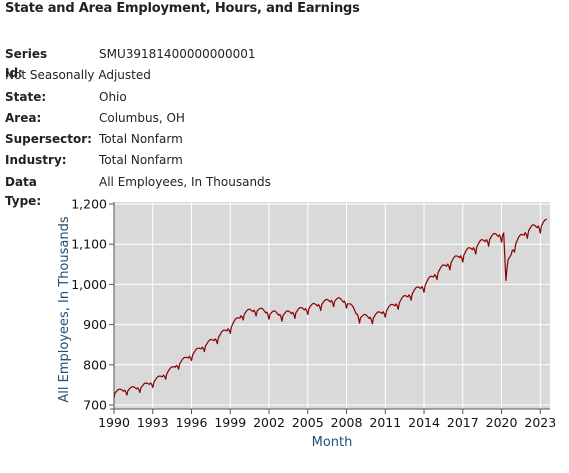 The image size is (569, 473). I want to click on x-tick-label: 1996, so click(192, 422).